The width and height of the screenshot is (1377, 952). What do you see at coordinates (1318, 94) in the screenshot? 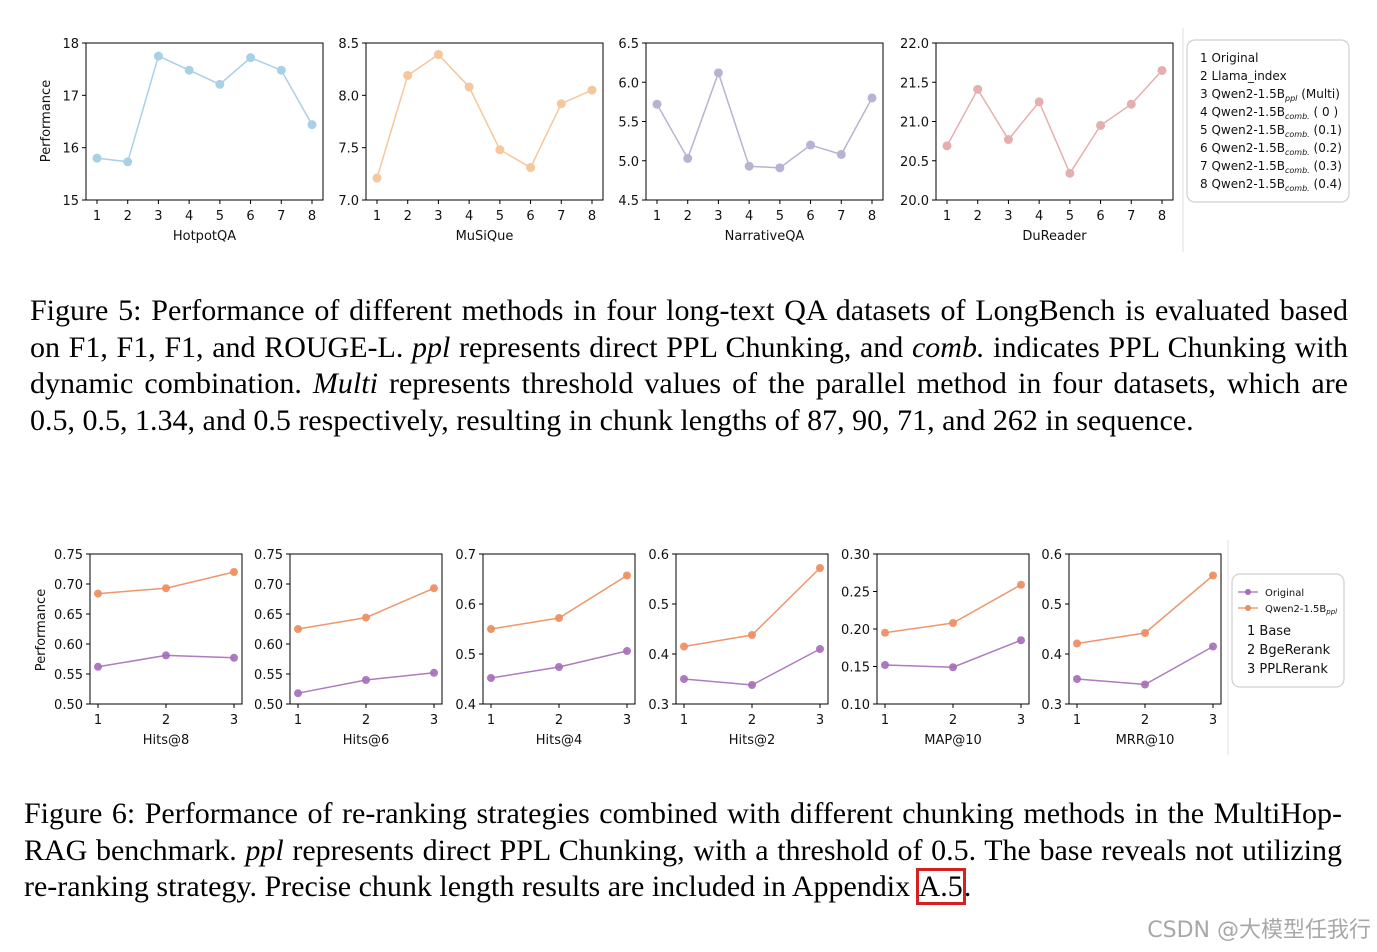
I see `legend-entry-suffix: (Multi)` at bounding box center [1318, 94].